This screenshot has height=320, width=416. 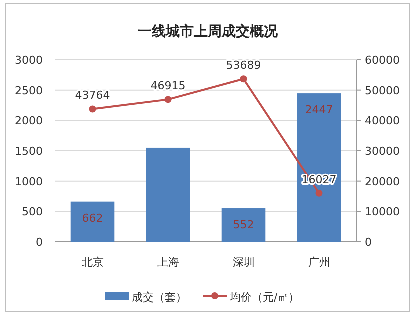 What do you see at coordinates (93, 218) in the screenshot?
I see `data-label: 662` at bounding box center [93, 218].